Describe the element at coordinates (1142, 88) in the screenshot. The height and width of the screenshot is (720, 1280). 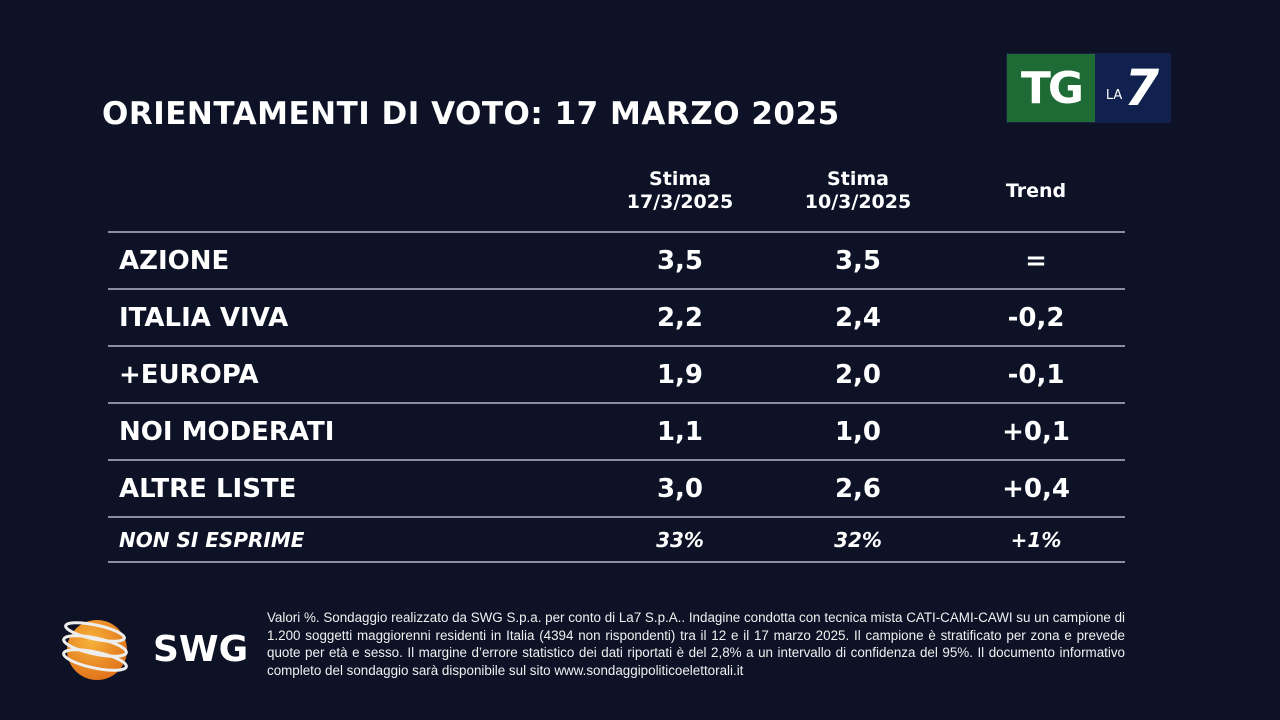
I see `logo-seven-text: 7` at that location.